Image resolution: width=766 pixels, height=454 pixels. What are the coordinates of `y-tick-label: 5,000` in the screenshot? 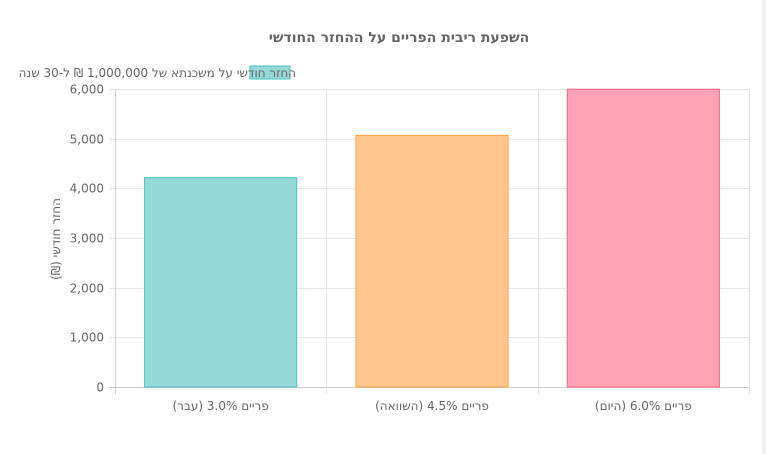 It's located at (87, 140).